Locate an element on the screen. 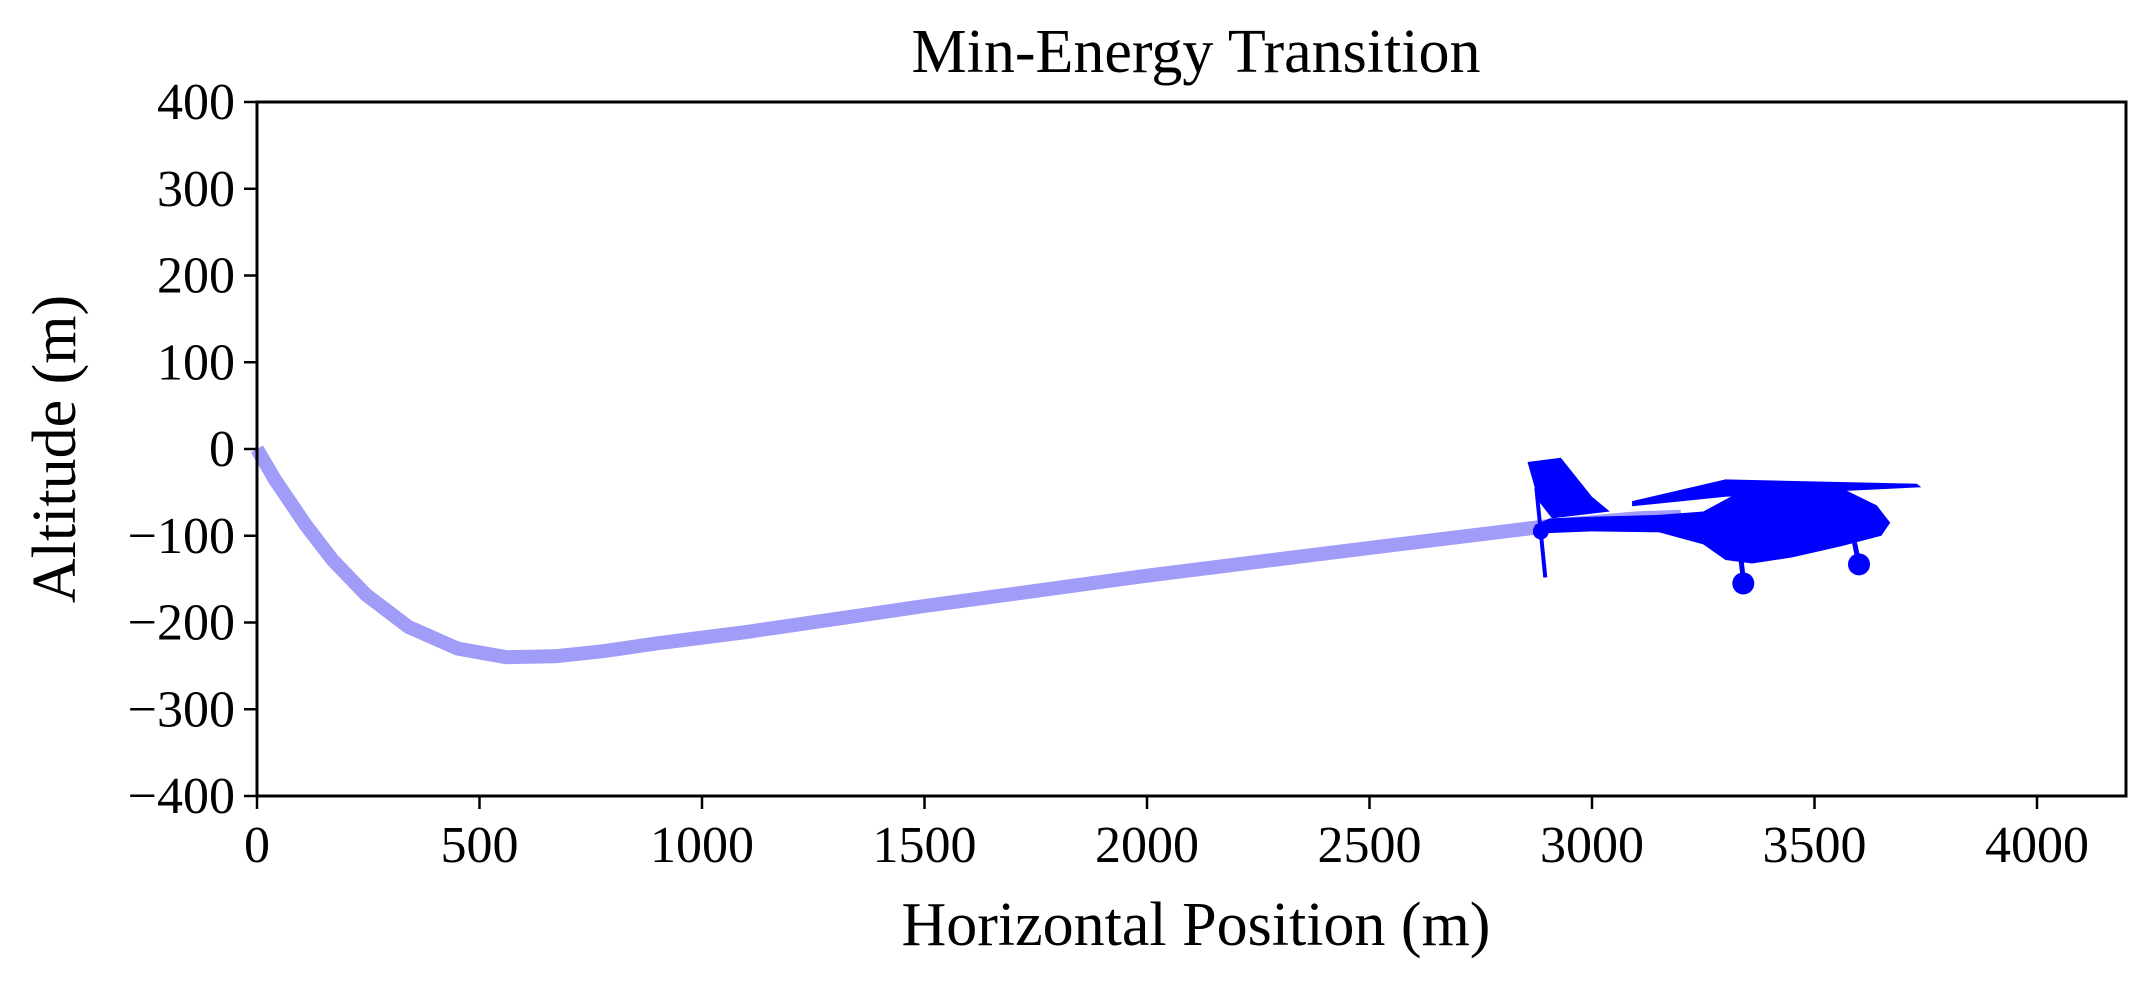  y-tick-label: −200 is located at coordinates (181, 623).